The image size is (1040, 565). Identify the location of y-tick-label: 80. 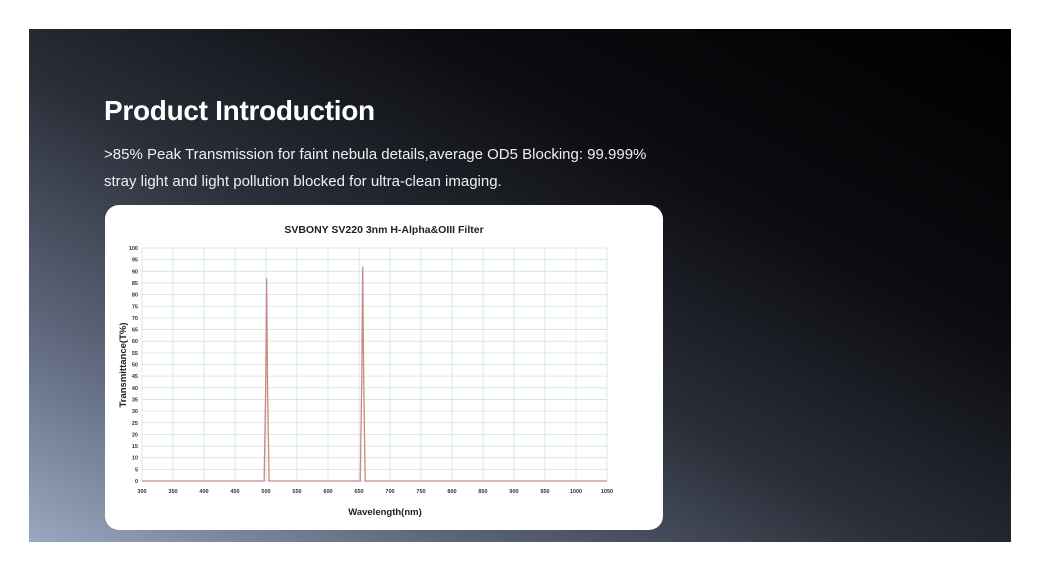
(135, 296).